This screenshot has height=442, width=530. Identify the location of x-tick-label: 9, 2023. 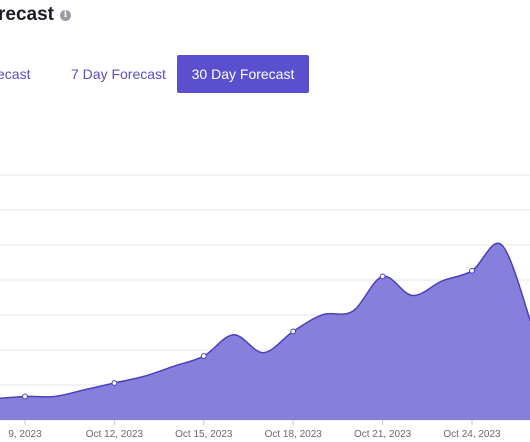
(25, 434).